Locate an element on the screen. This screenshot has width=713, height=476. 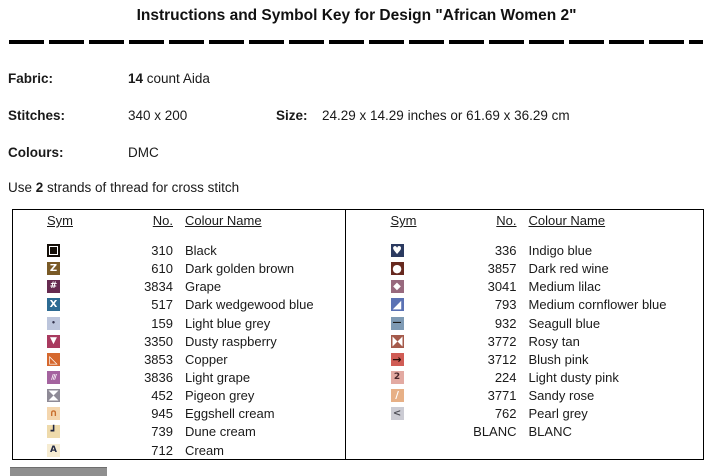
divider-rule is located at coordinates (356, 42).